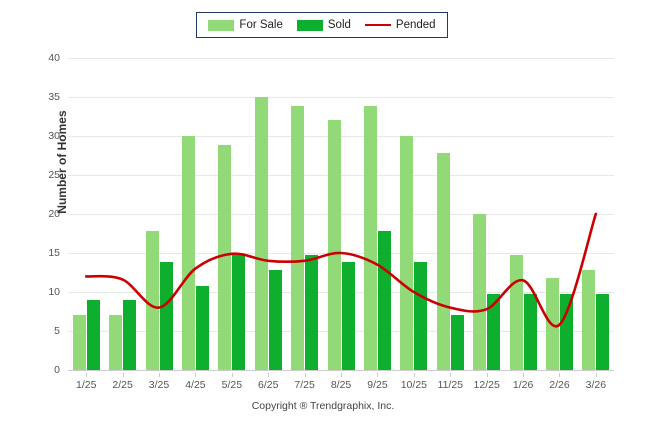  I want to click on x-axis-tick: 6/25, so click(268, 383).